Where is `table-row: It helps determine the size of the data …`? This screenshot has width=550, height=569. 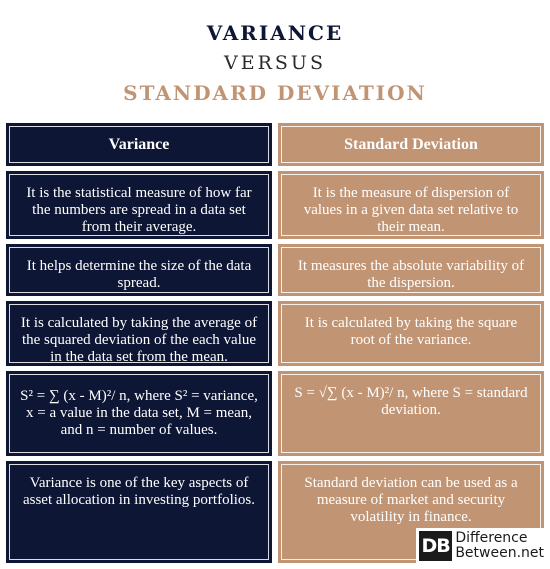
table-row: It helps determine the size of the data … is located at coordinates (275, 270).